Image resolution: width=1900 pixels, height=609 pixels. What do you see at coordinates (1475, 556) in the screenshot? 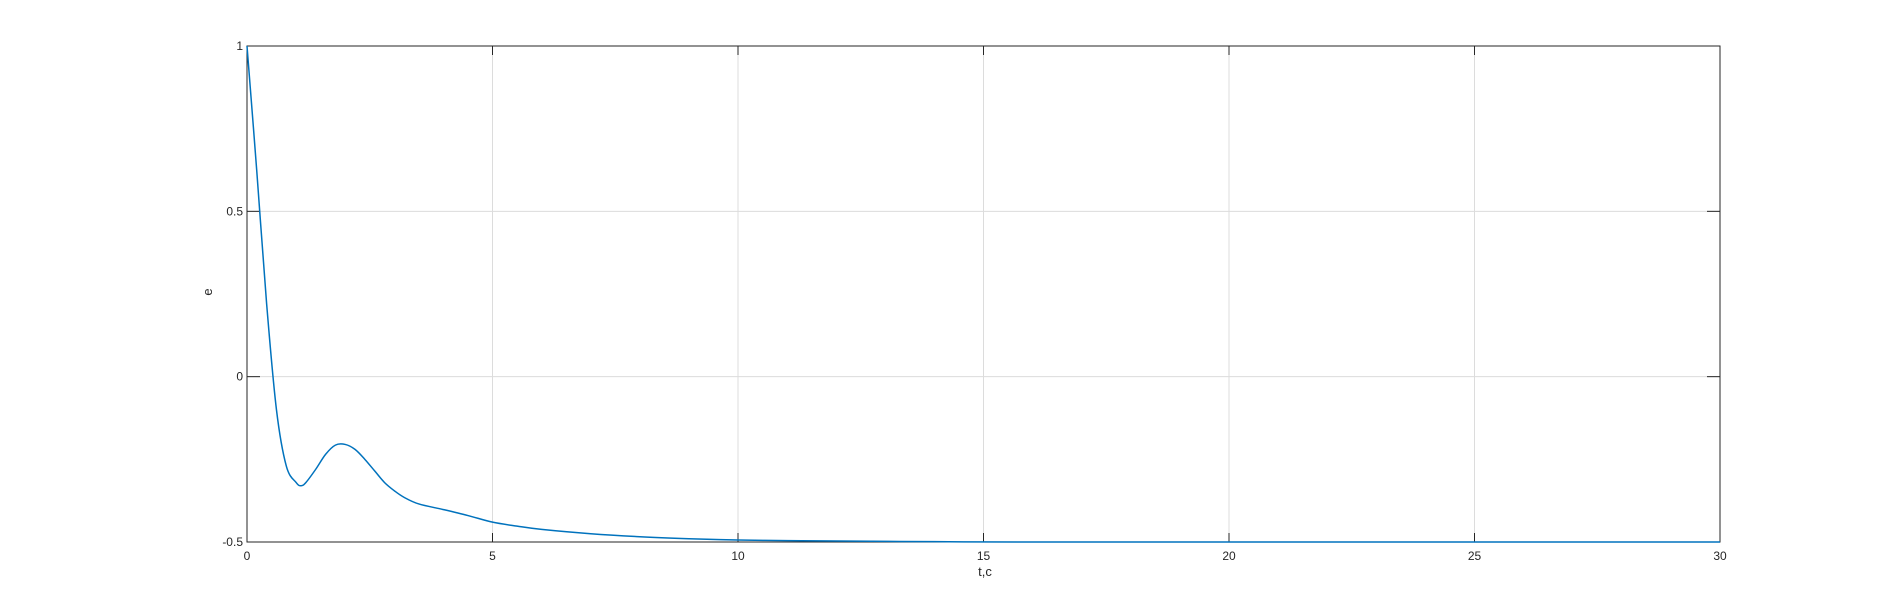
I see `x-tick-label: 25` at bounding box center [1475, 556].